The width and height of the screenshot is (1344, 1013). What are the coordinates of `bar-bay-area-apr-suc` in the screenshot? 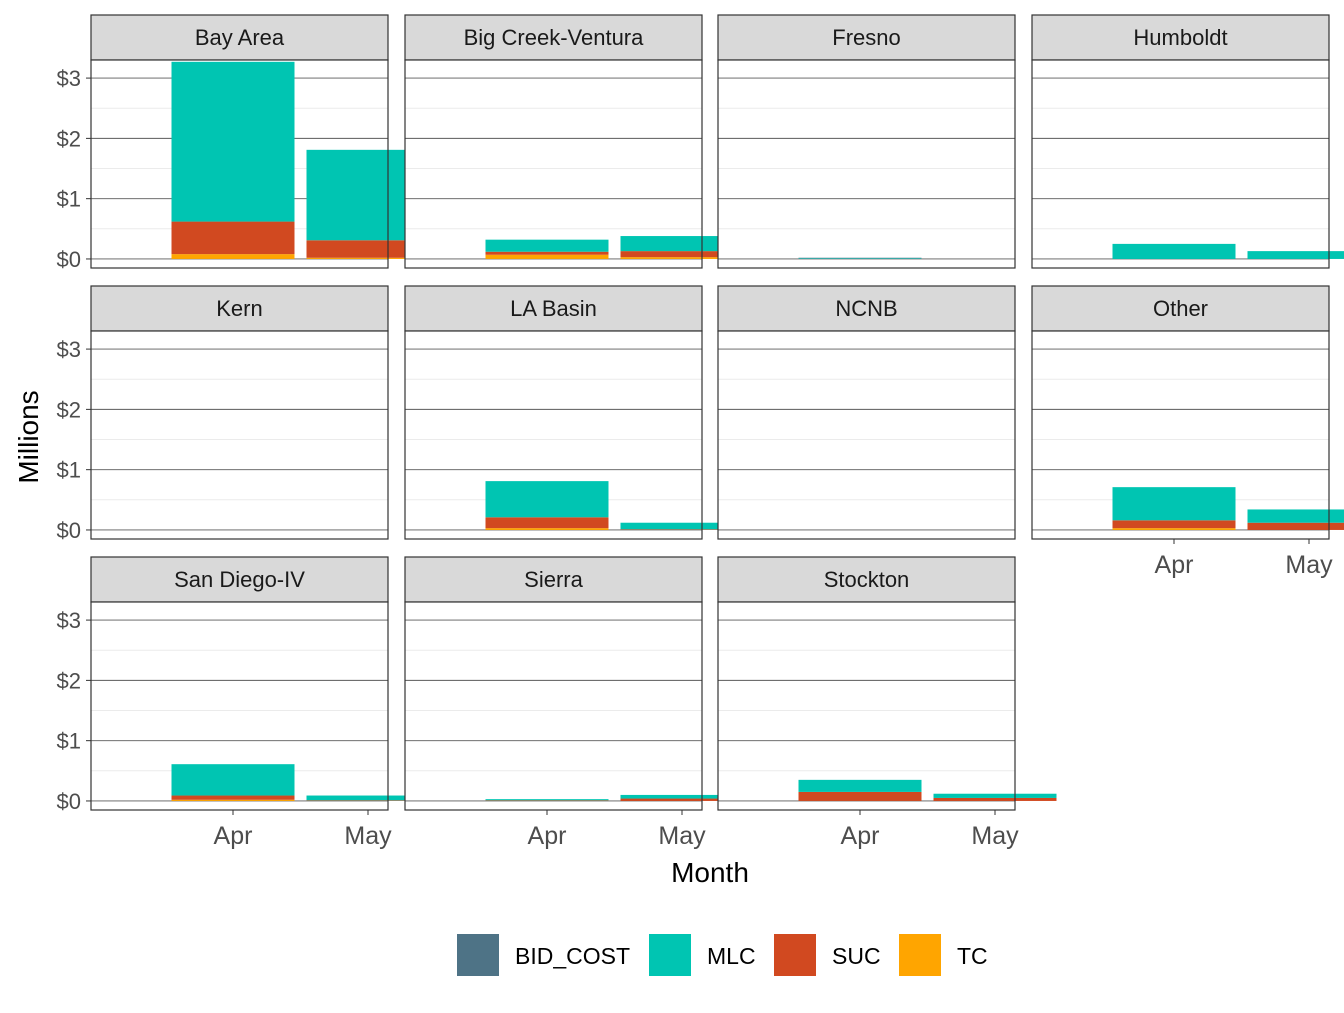 It's located at (233, 238).